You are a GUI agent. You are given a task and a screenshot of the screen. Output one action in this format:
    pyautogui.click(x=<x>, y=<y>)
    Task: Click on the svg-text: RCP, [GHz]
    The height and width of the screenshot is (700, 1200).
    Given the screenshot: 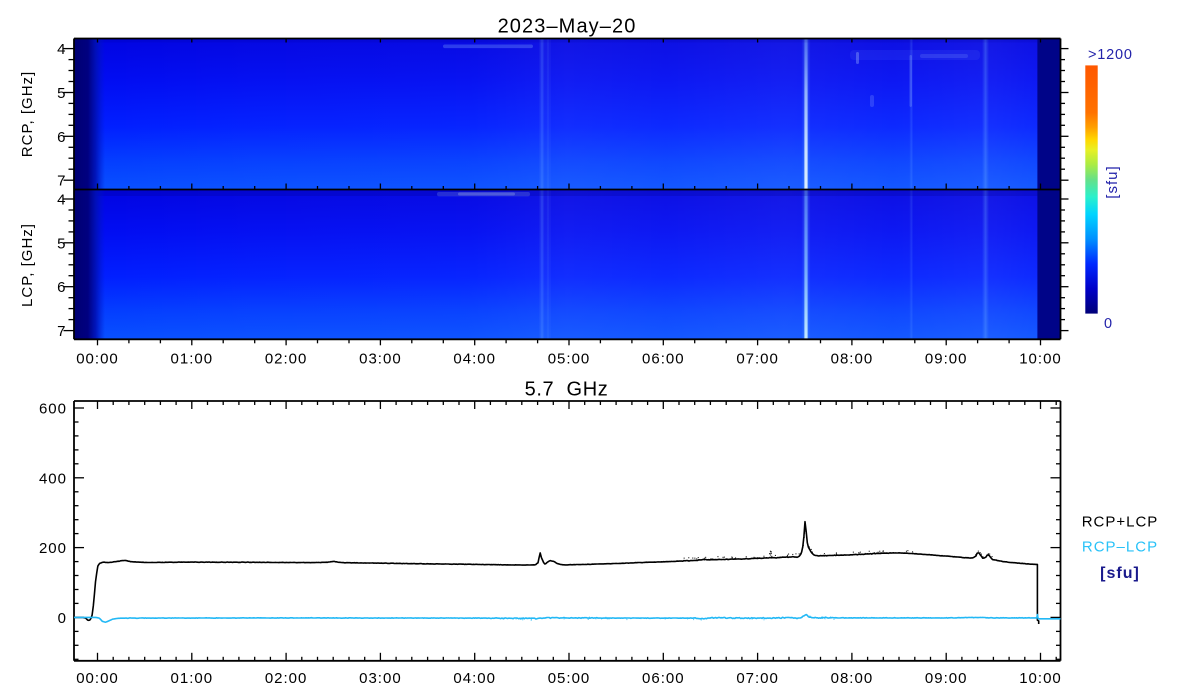 What is the action you would take?
    pyautogui.click(x=27, y=114)
    